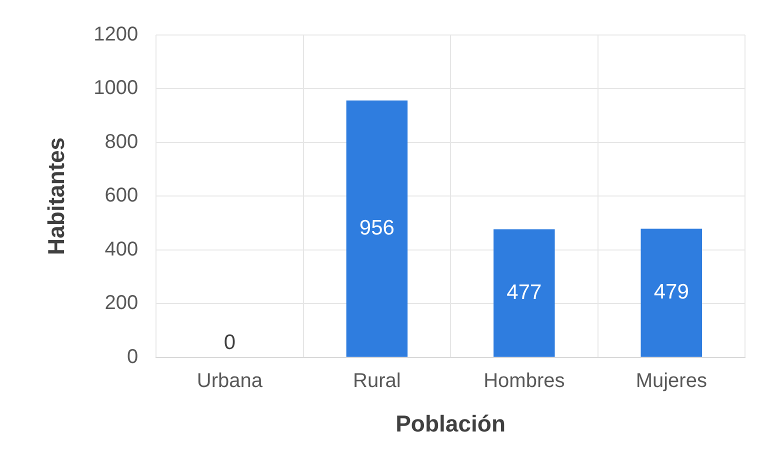 This screenshot has width=761, height=468. What do you see at coordinates (230, 381) in the screenshot?
I see `x-tick-label: Urbana` at bounding box center [230, 381].